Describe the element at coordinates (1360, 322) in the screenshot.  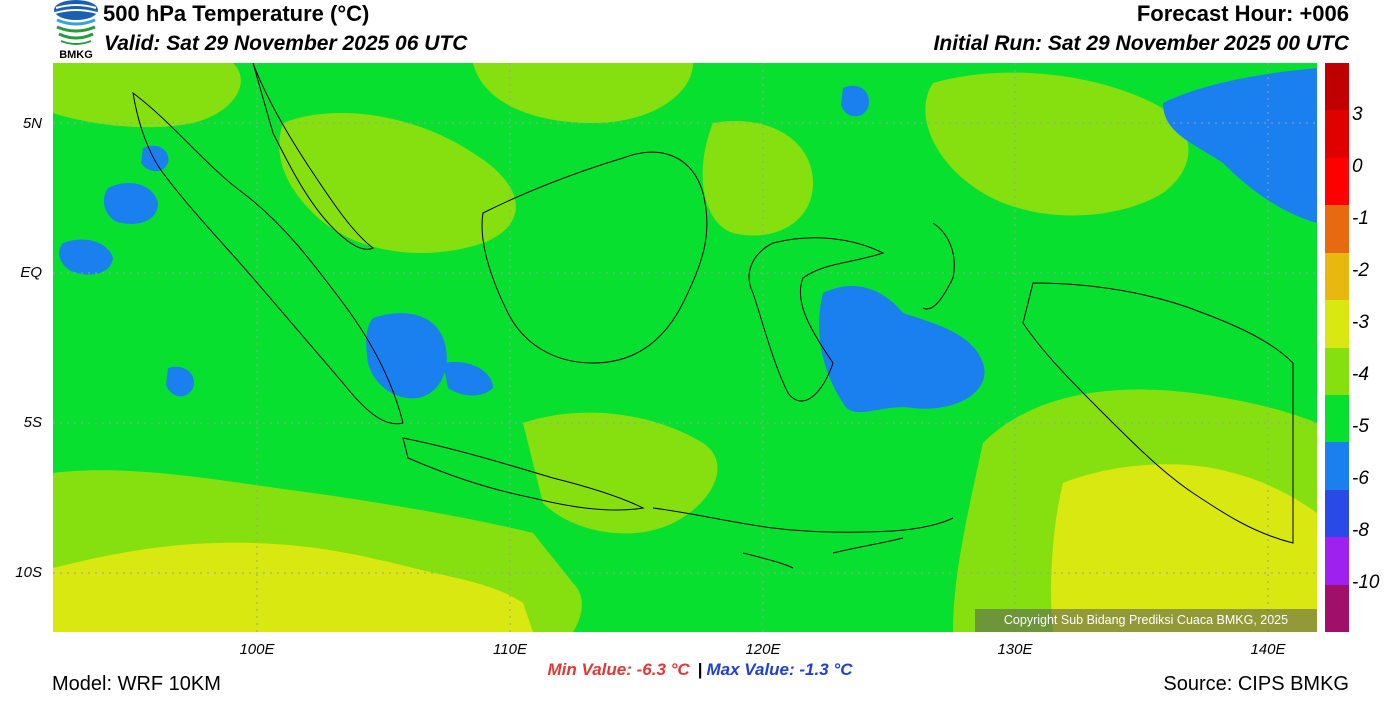
I see `colorbar-label-minus3: -3` at that location.